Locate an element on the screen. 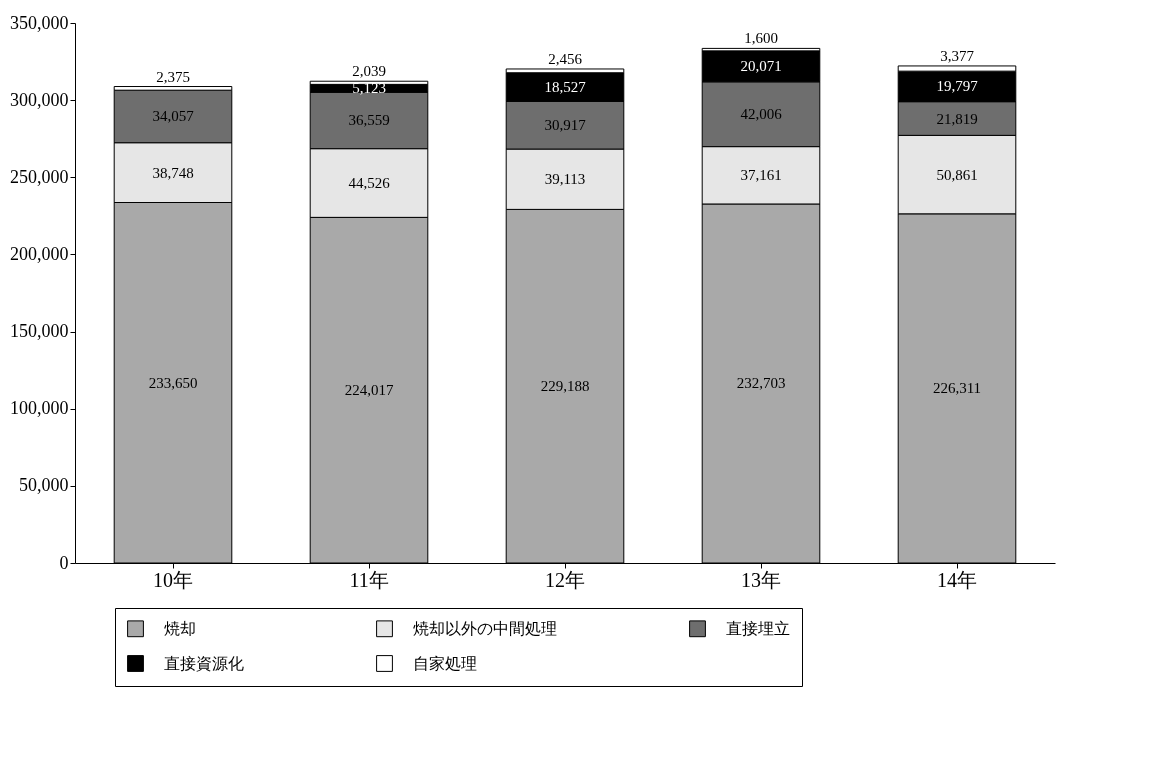 This screenshot has height=770, width=1153. data-label: 36,559 is located at coordinates (369, 120).